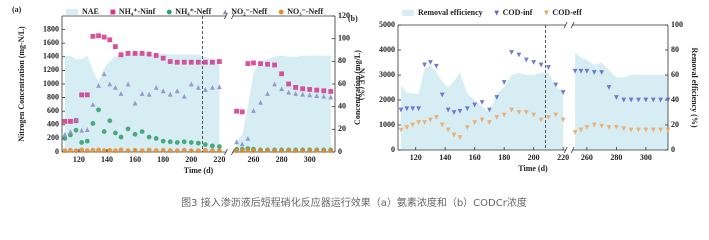 This screenshot has height=240, width=709. What do you see at coordinates (616, 157) in the screenshot?
I see `x-tick-label: 280` at bounding box center [616, 157].